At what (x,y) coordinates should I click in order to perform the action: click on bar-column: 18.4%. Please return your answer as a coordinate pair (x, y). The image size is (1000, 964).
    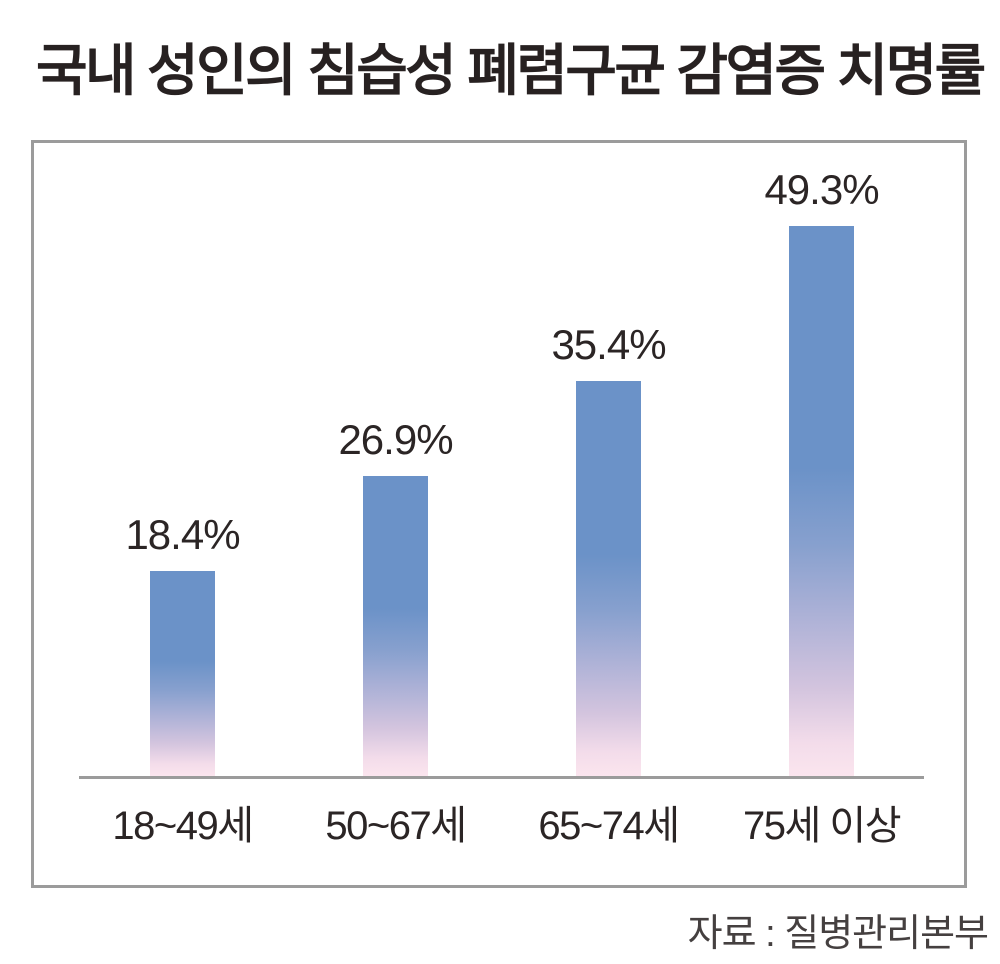
    Looking at the image, I should click on (182, 643).